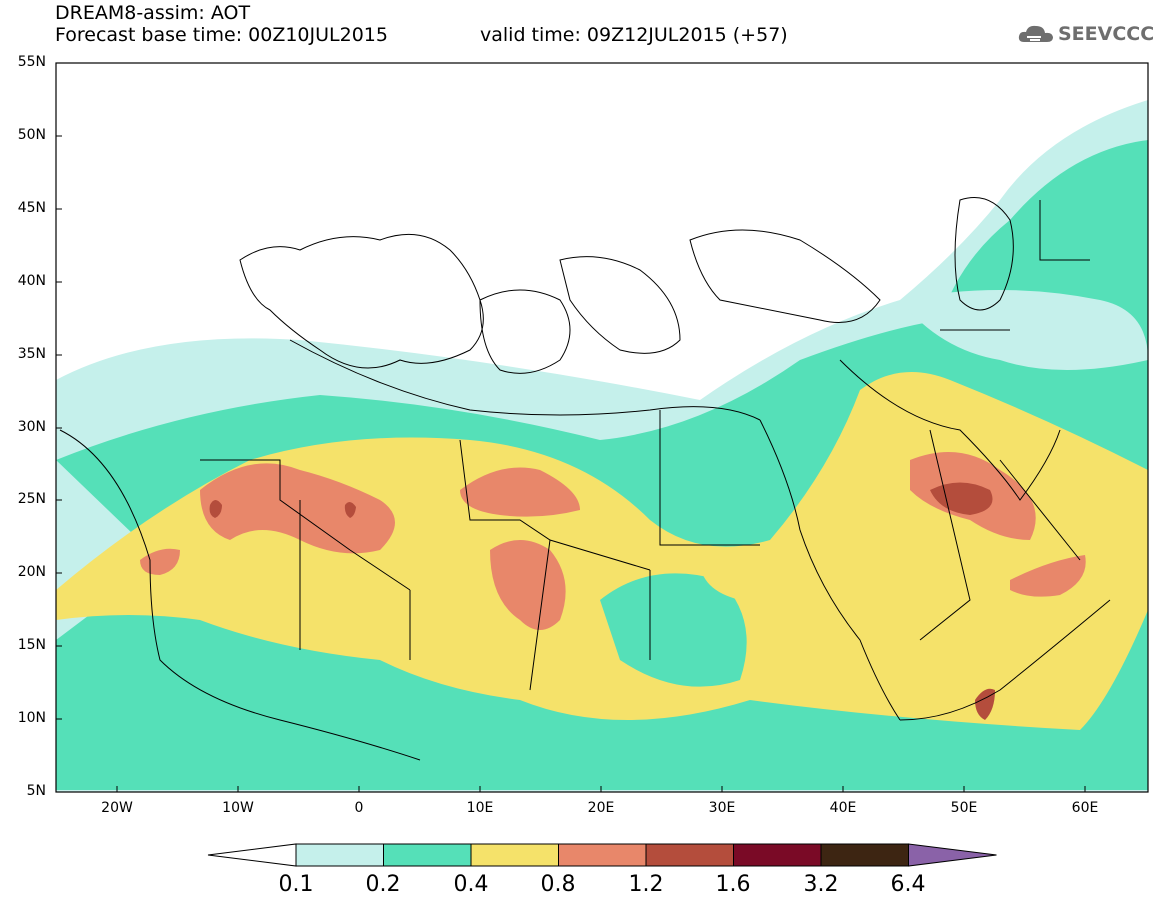 The height and width of the screenshot is (905, 1165). What do you see at coordinates (1035, 33) in the screenshot?
I see `cloud-icon` at bounding box center [1035, 33].